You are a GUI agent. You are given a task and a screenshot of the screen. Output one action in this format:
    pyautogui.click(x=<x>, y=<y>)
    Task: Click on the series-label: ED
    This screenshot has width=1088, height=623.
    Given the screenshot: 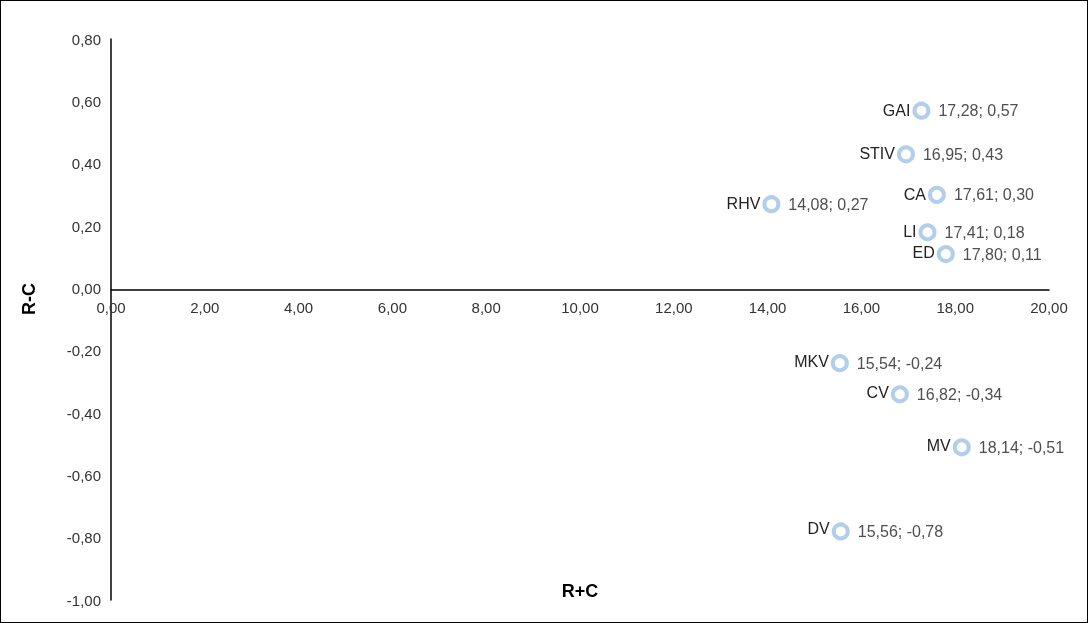 What is the action you would take?
    pyautogui.click(x=923, y=253)
    